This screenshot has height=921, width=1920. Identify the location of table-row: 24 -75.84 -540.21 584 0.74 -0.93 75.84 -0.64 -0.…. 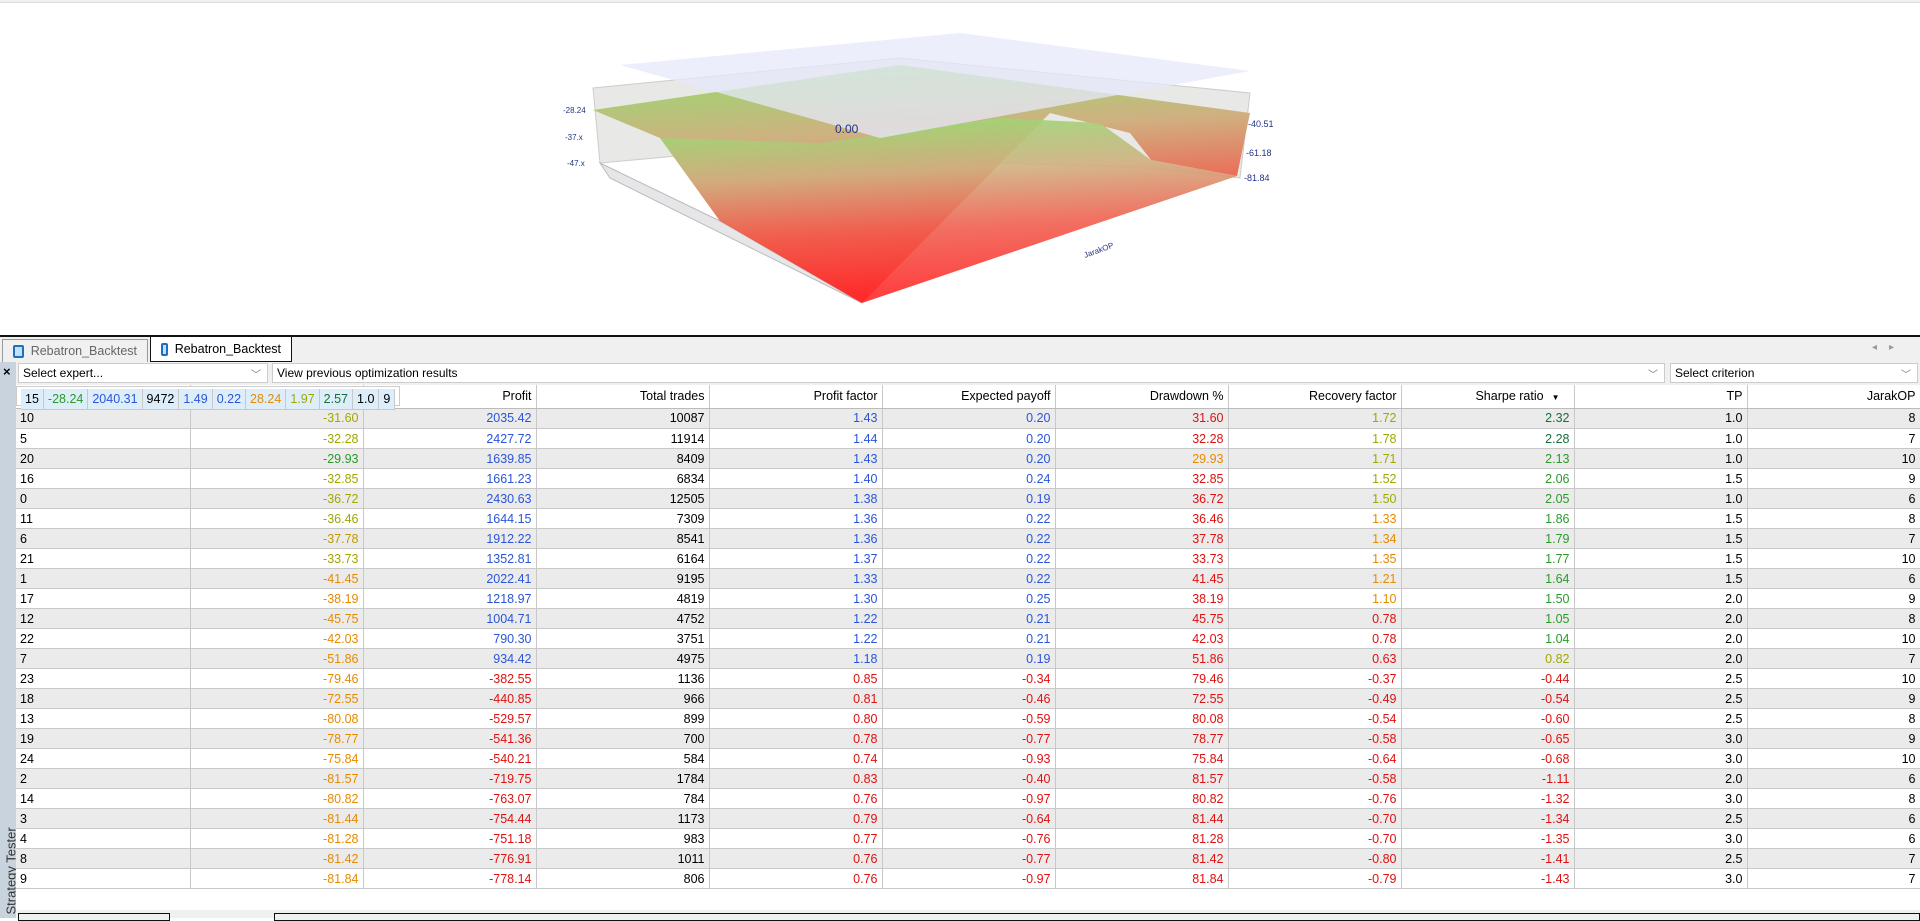
(968, 758).